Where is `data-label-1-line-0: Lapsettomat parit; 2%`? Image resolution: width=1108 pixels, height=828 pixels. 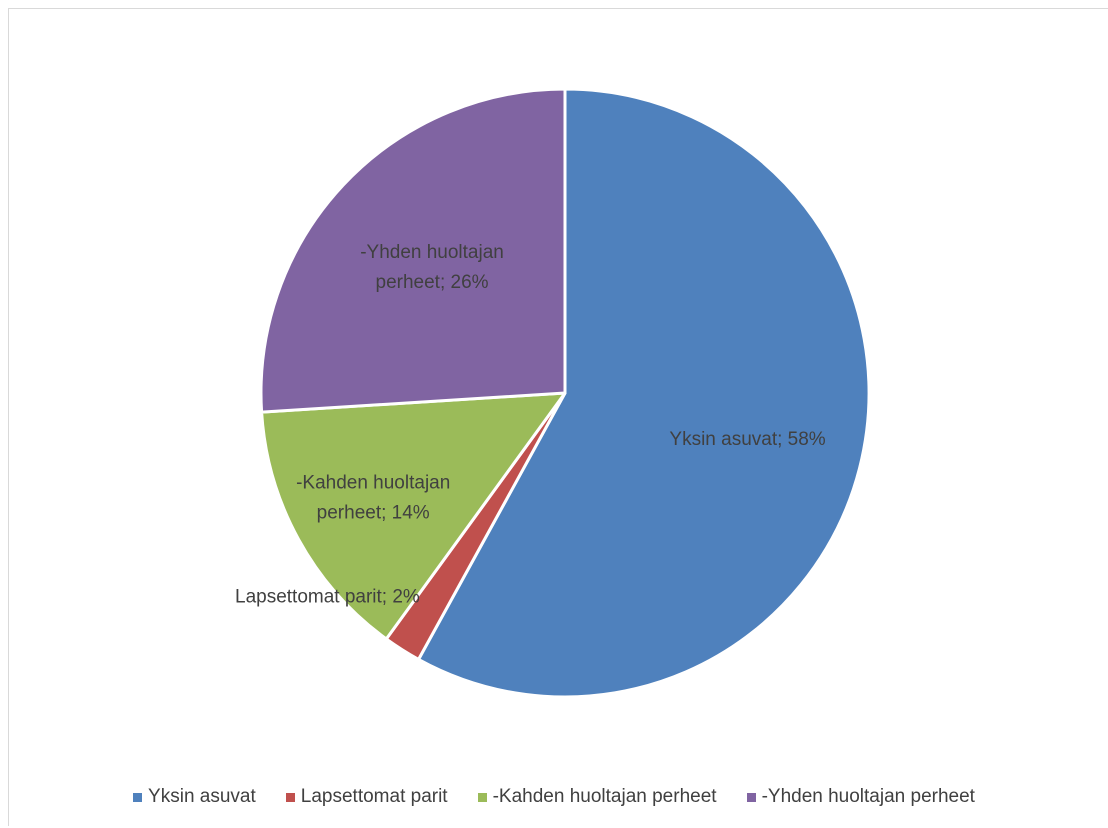 data-label-1-line-0: Lapsettomat parit; 2% is located at coordinates (327, 596).